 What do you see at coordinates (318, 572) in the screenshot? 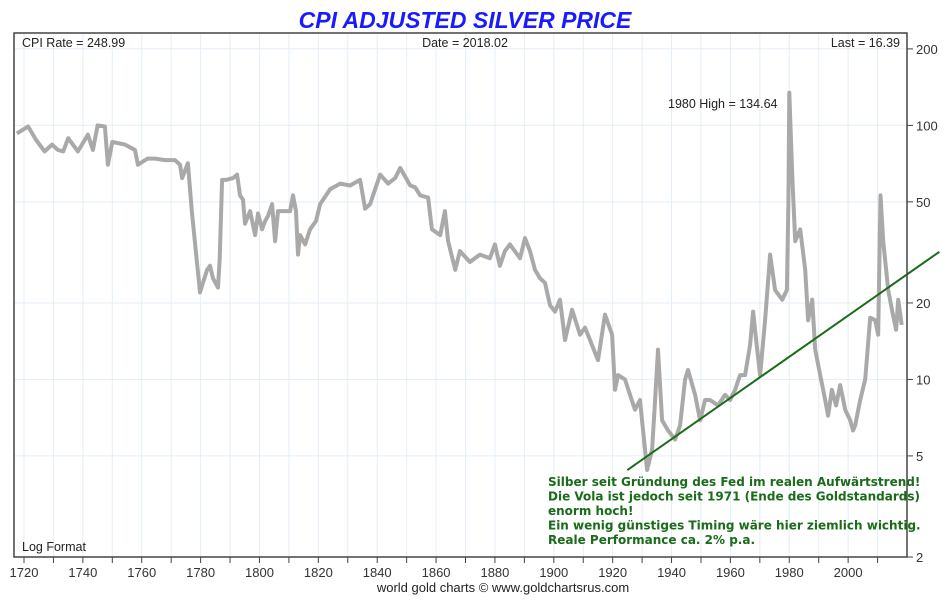
I see `x-tick-label: 1820` at bounding box center [318, 572].